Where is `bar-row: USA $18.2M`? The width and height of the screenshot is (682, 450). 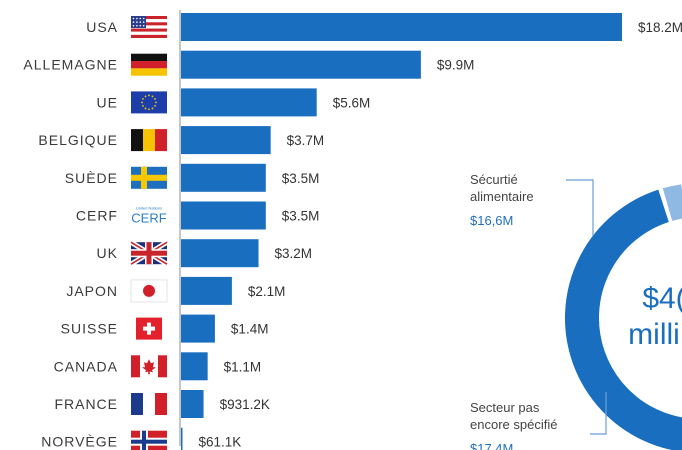 bar-row: USA $18.2M is located at coordinates (384, 27).